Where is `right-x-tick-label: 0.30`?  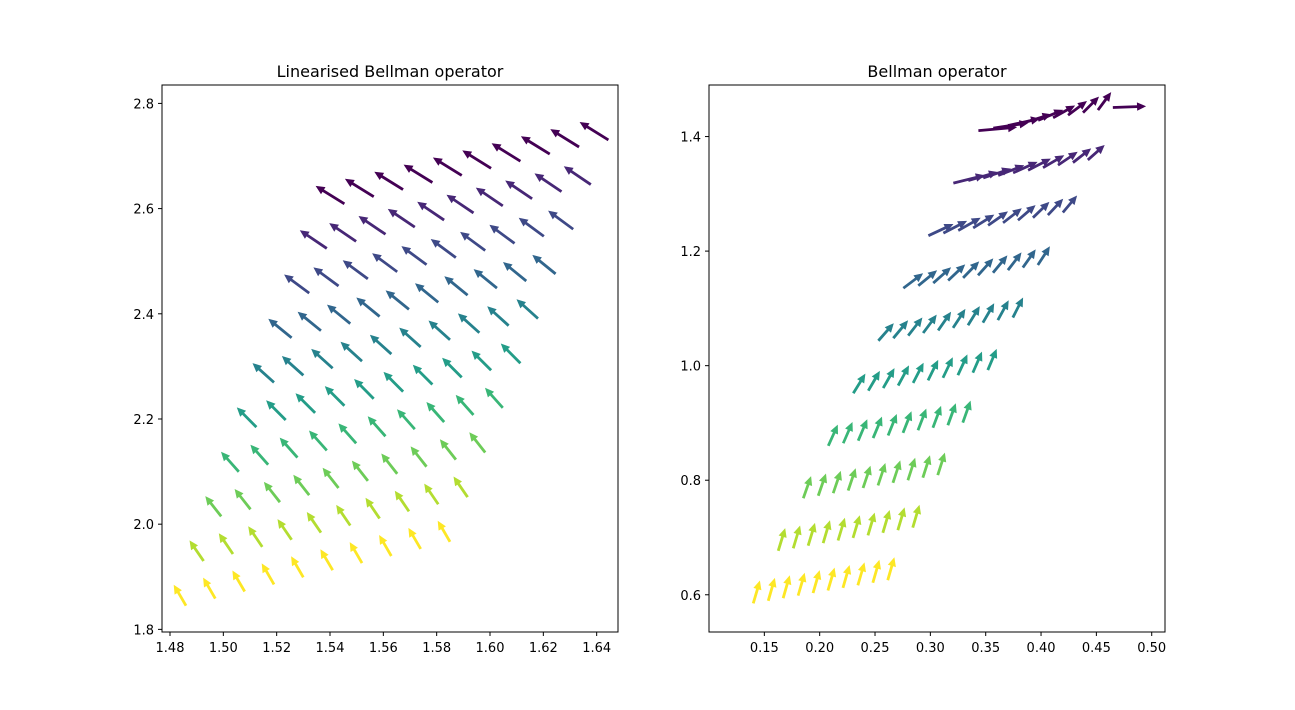
right-x-tick-label: 0.30 is located at coordinates (930, 648).